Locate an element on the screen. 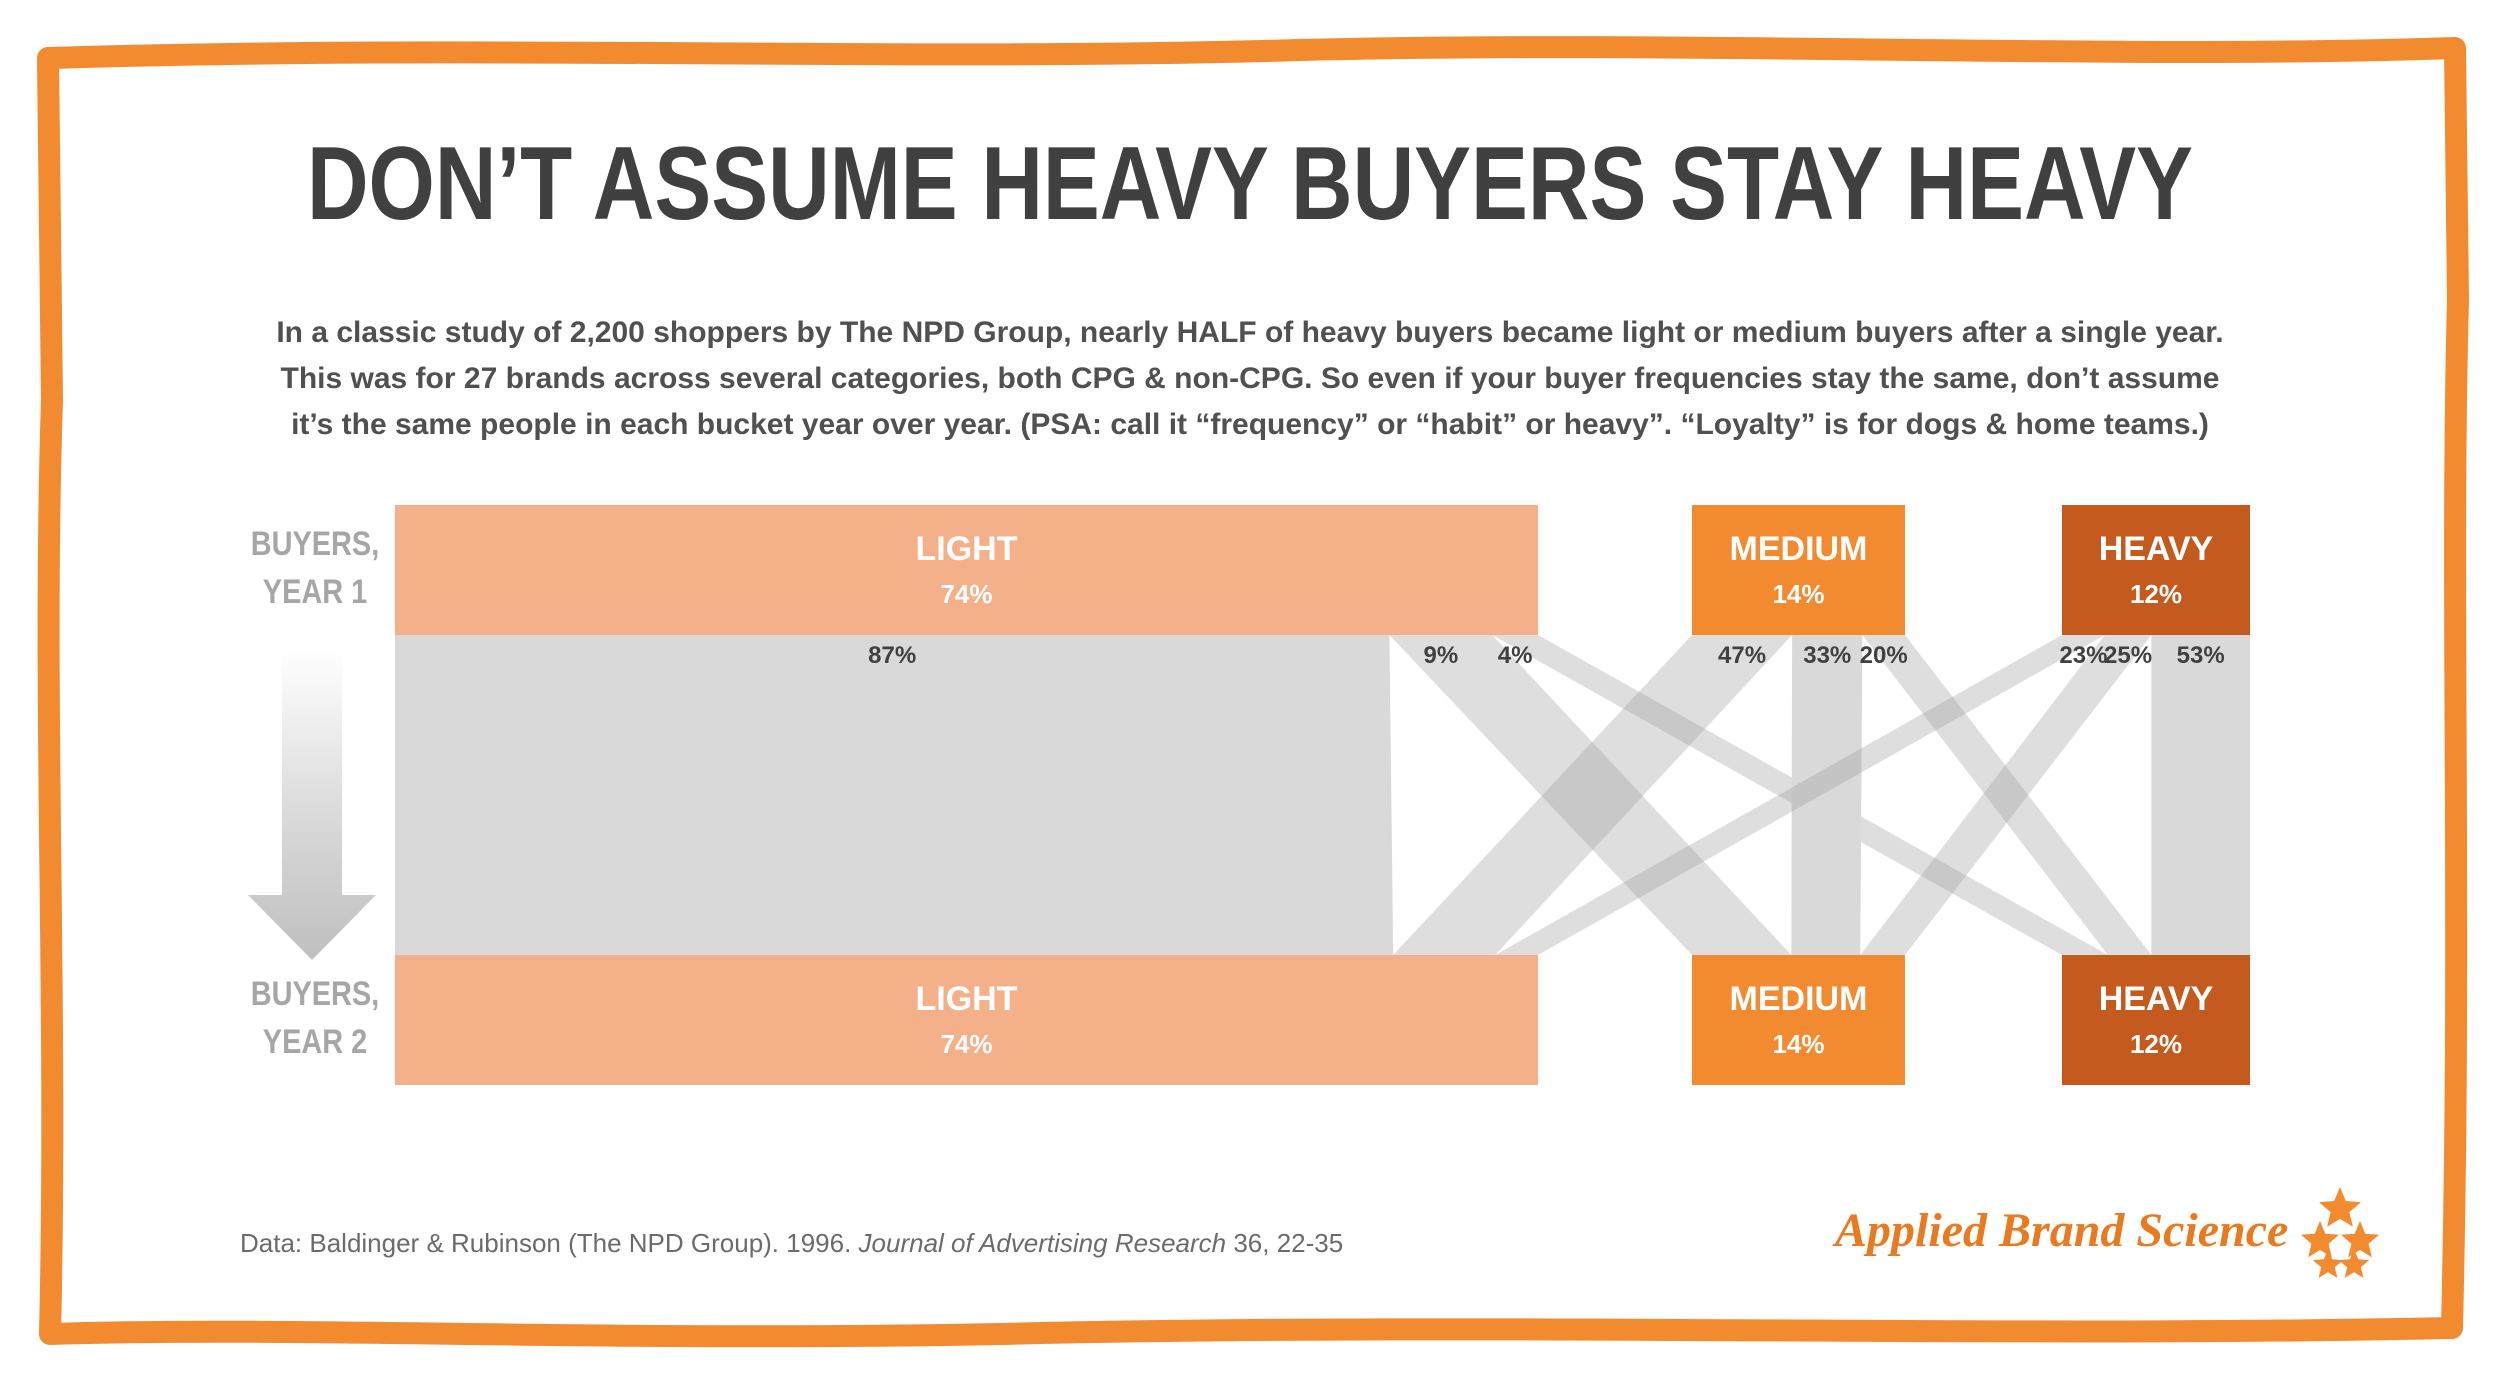  year1-label: BUYERS, YEAR 1 is located at coordinates (315, 568).